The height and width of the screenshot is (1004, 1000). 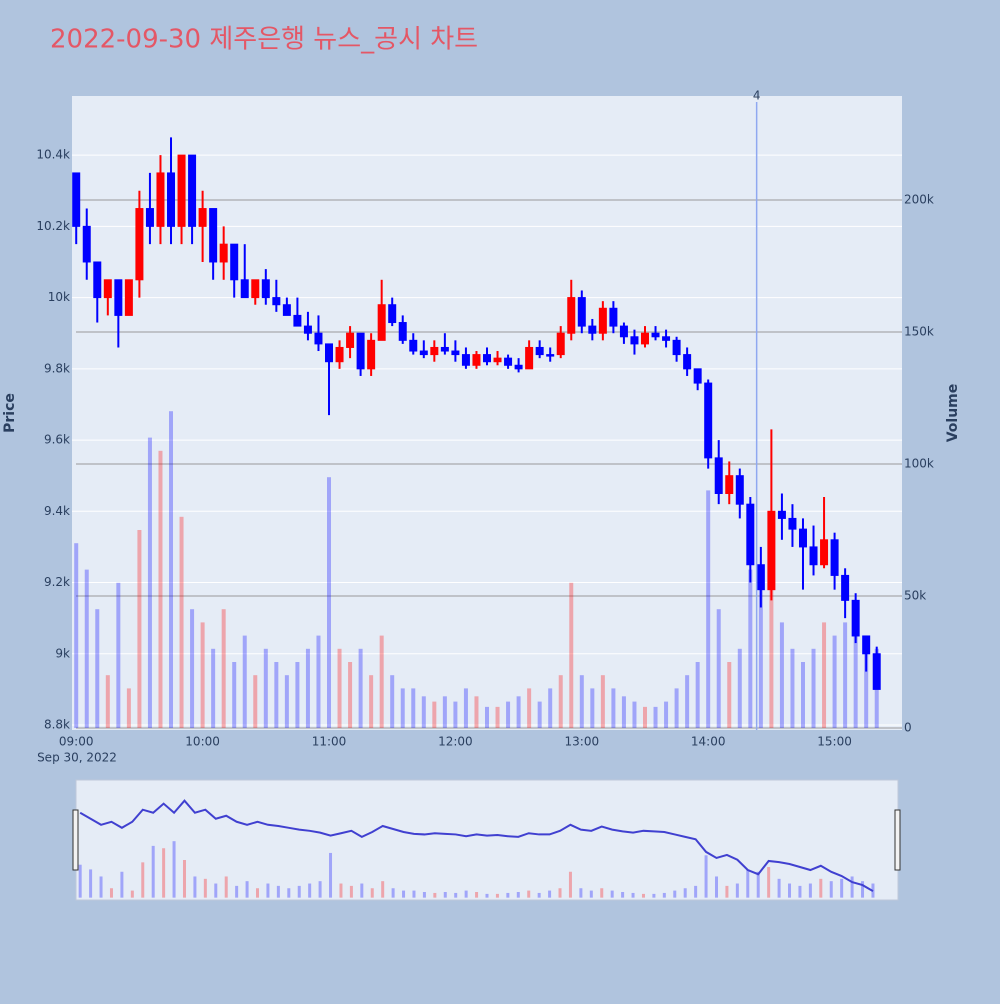 What do you see at coordinates (57, 725) in the screenshot?
I see `y-tick-label: 8.8k` at bounding box center [57, 725].